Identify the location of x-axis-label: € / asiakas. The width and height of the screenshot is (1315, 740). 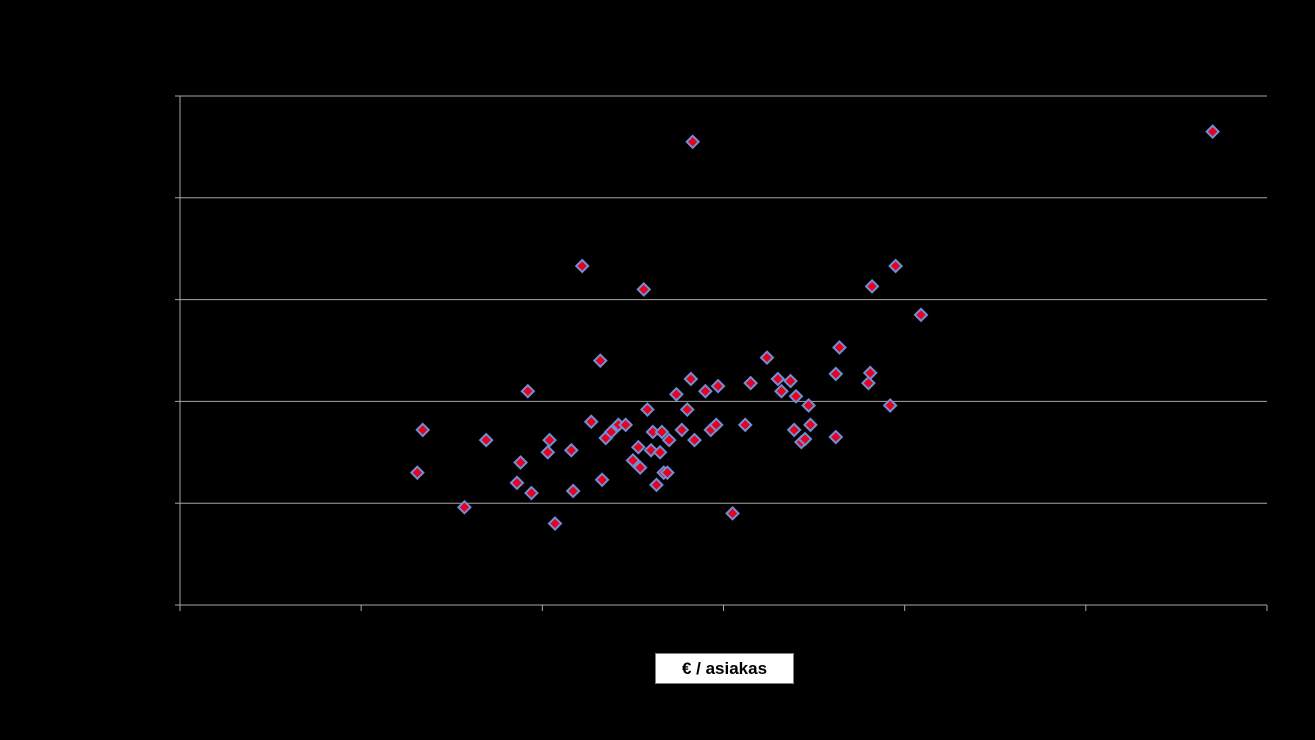
(724, 668).